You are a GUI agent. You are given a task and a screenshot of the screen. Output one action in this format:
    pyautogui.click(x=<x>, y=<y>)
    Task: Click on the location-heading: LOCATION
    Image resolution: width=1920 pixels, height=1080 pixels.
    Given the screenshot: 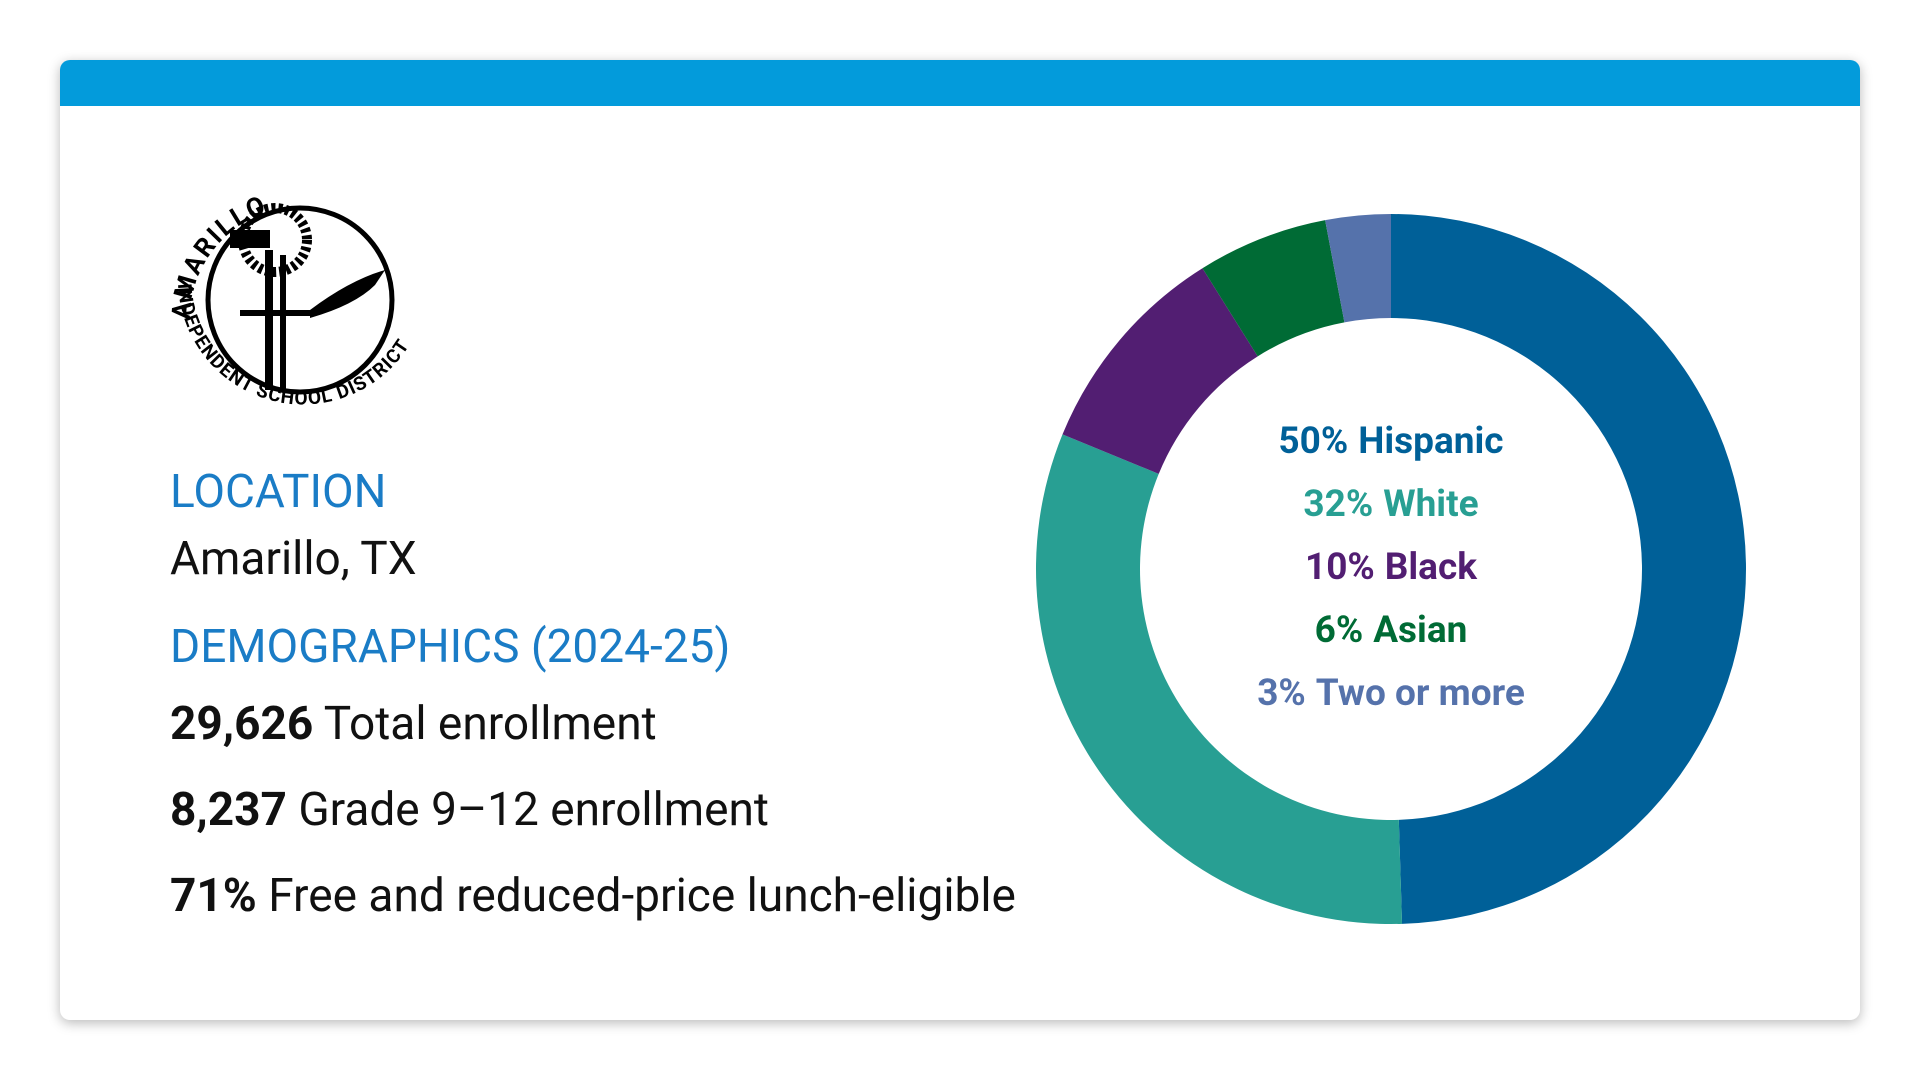 What is the action you would take?
    pyautogui.click(x=278, y=492)
    